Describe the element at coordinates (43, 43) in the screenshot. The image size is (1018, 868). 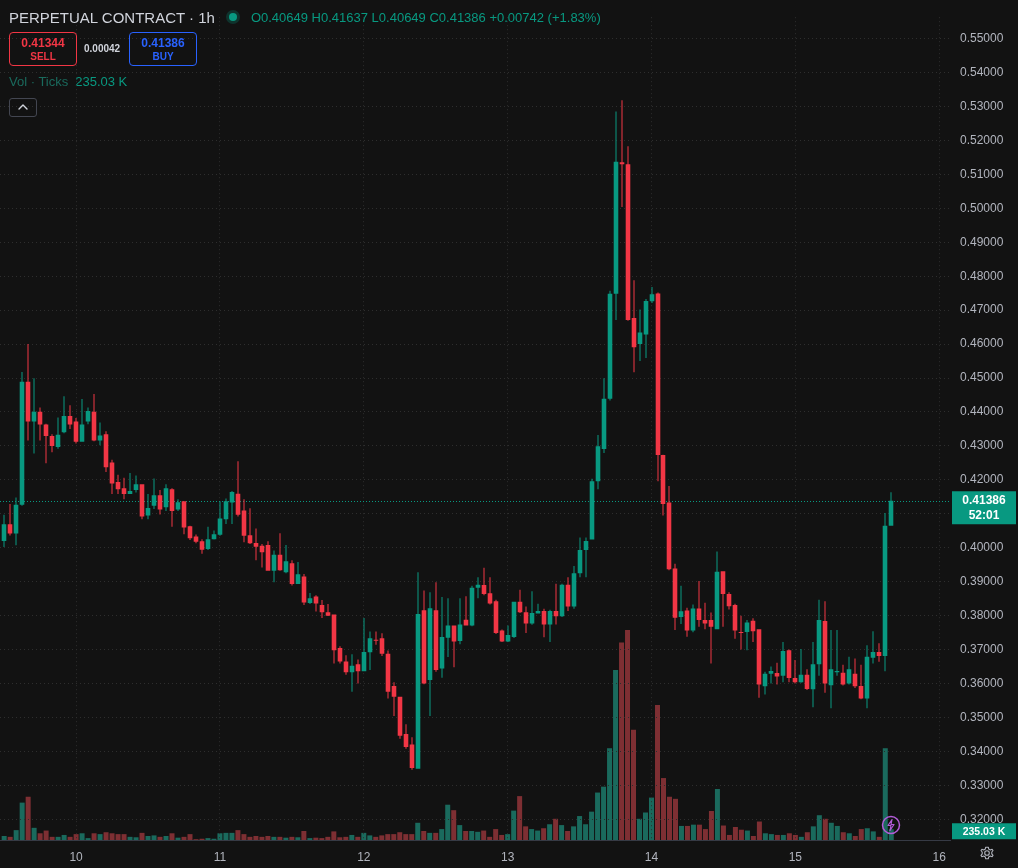
I see `annotation: 0.41344` at that location.